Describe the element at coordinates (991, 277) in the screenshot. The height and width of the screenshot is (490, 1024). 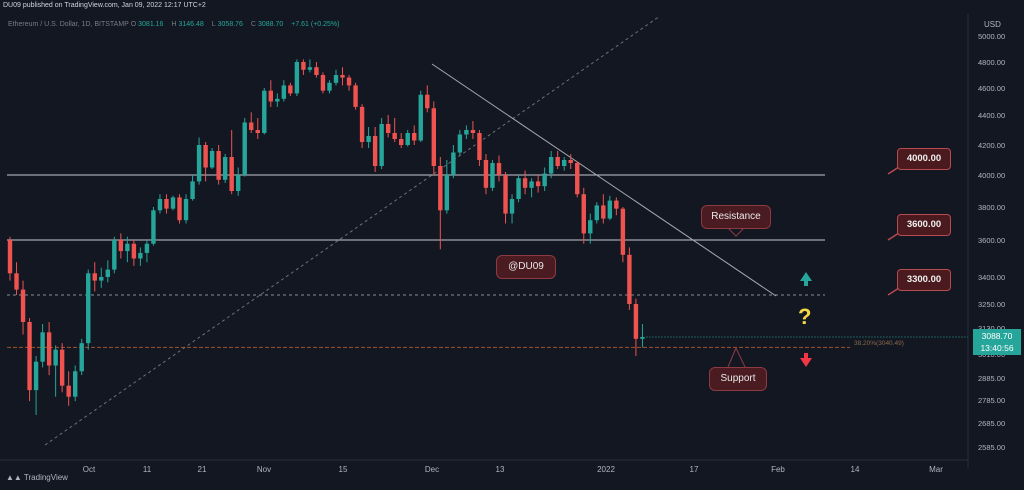
I see `y-tick-label: 3400.00` at that location.